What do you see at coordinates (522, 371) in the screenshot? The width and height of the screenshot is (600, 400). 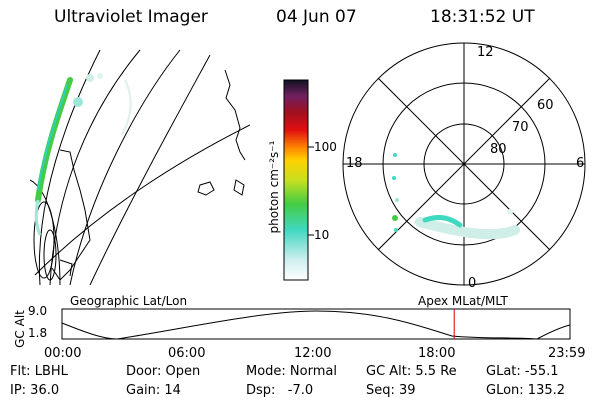 I see `info-glat: GLat: -55.1` at bounding box center [522, 371].